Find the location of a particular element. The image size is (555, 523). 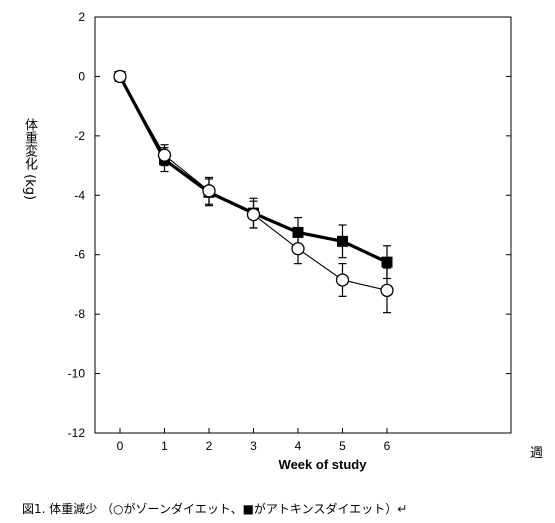

x-tick-label: 2 is located at coordinates (209, 446).